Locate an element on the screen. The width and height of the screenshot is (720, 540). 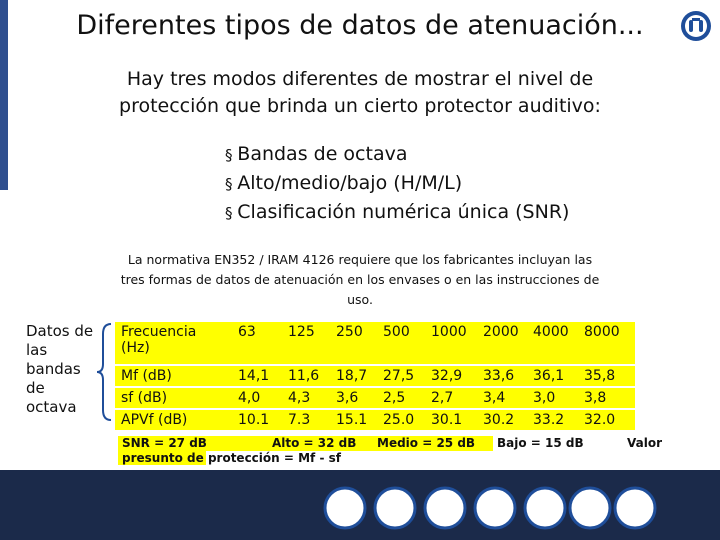
table-cell: 3,6 is located at coordinates (353, 398).